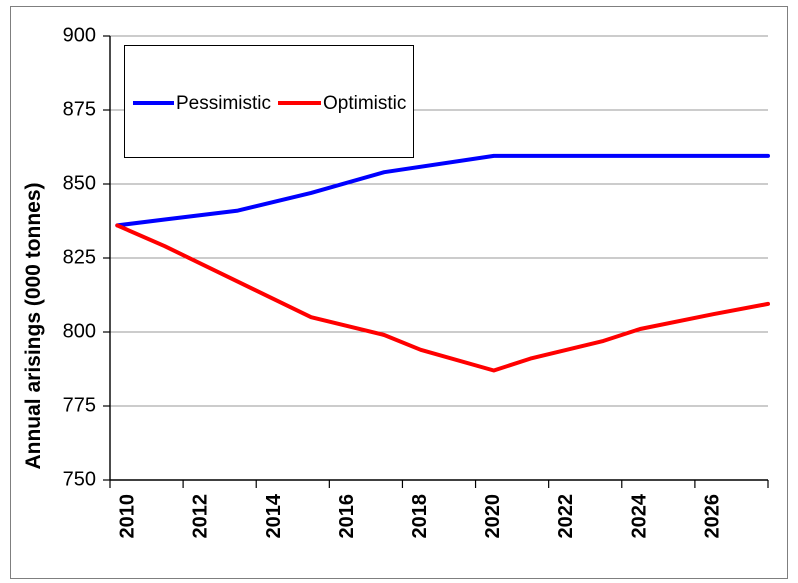  I want to click on y-axis-title: Annual arisings (000 tonnes), so click(33, 325).